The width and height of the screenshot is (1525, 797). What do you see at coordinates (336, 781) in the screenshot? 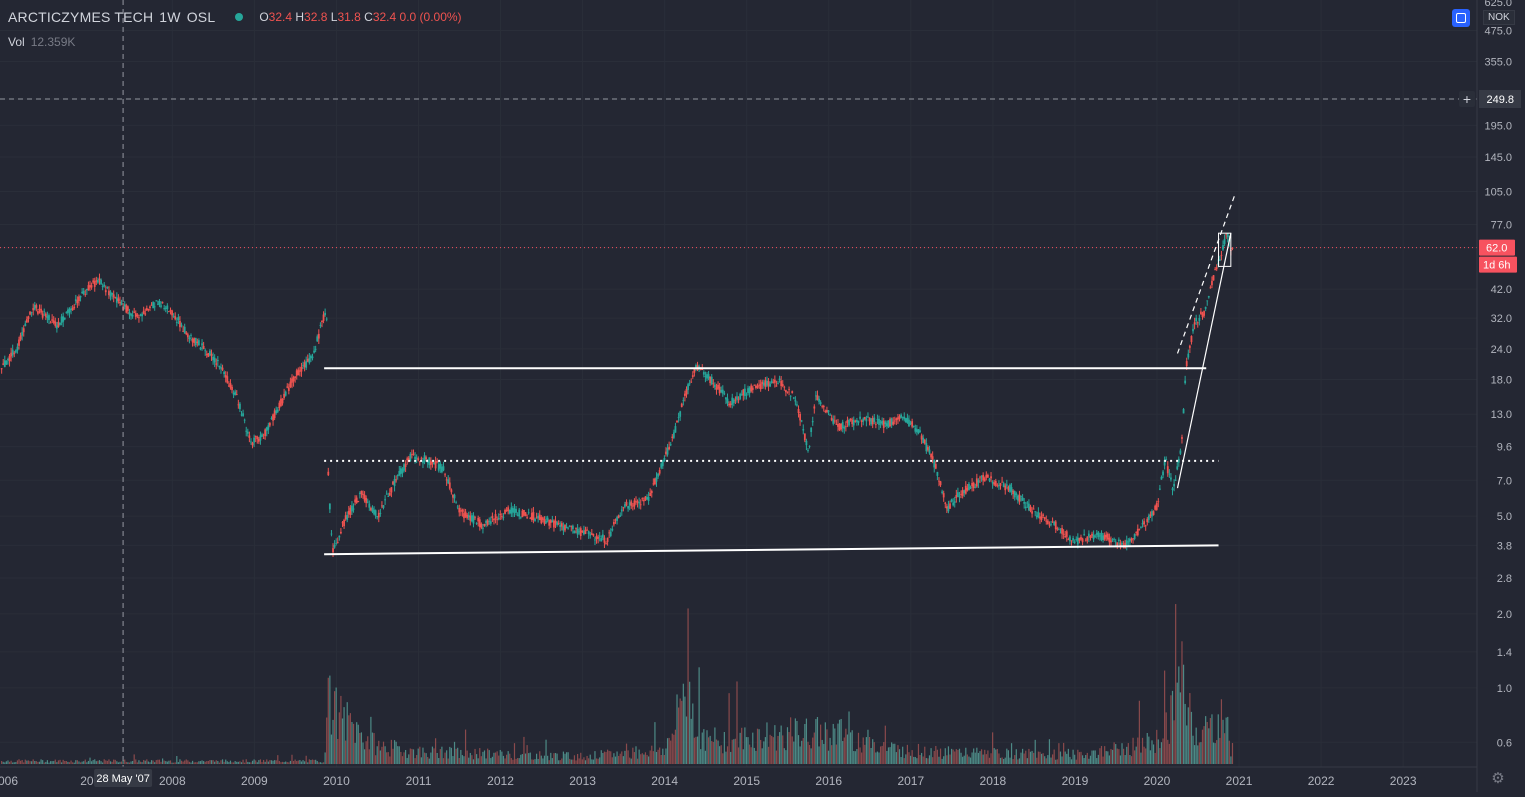
I see `time-tick-label: 2010` at bounding box center [336, 781].